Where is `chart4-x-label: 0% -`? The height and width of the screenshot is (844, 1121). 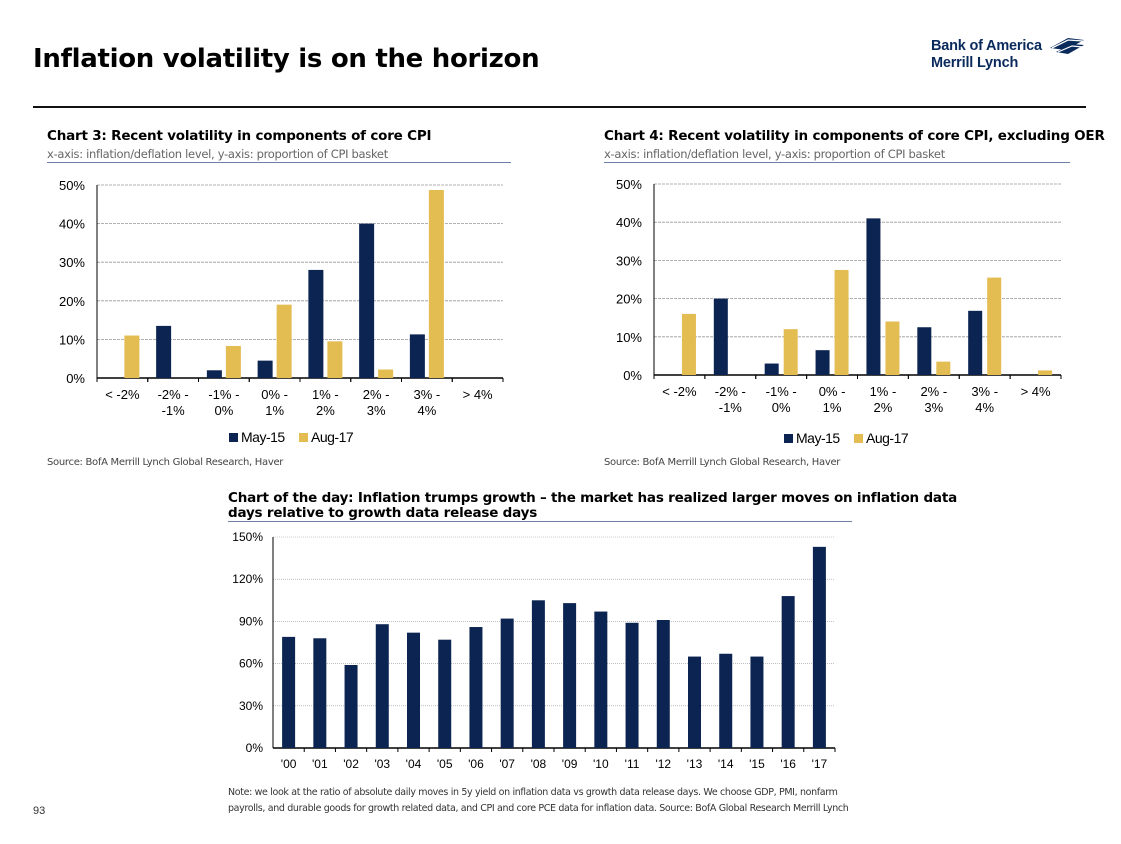
chart4-x-label: 0% - is located at coordinates (832, 391).